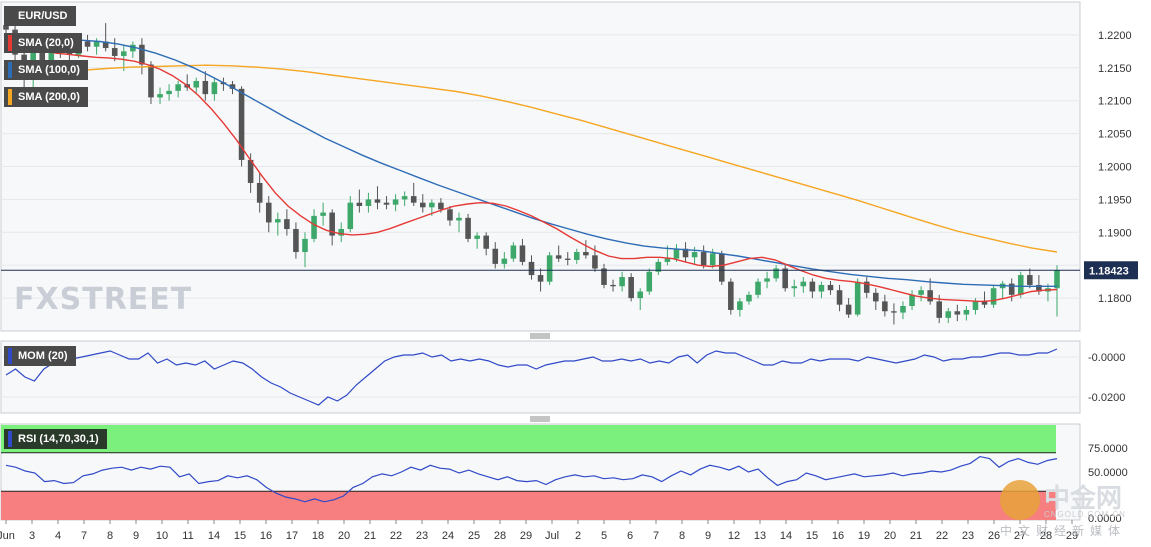 The image size is (1151, 547). Describe the element at coordinates (1115, 233) in the screenshot. I see `price-tick-label: 1.1900` at that location.